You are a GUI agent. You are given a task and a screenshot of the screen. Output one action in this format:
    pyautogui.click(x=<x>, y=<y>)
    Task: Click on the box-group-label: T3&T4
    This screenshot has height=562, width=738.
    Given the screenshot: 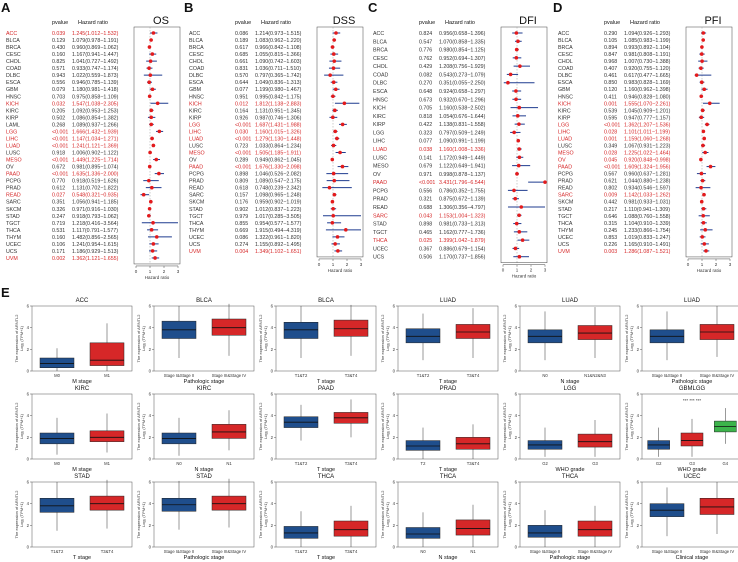 What is the action you would take?
    pyautogui.click(x=473, y=463)
    